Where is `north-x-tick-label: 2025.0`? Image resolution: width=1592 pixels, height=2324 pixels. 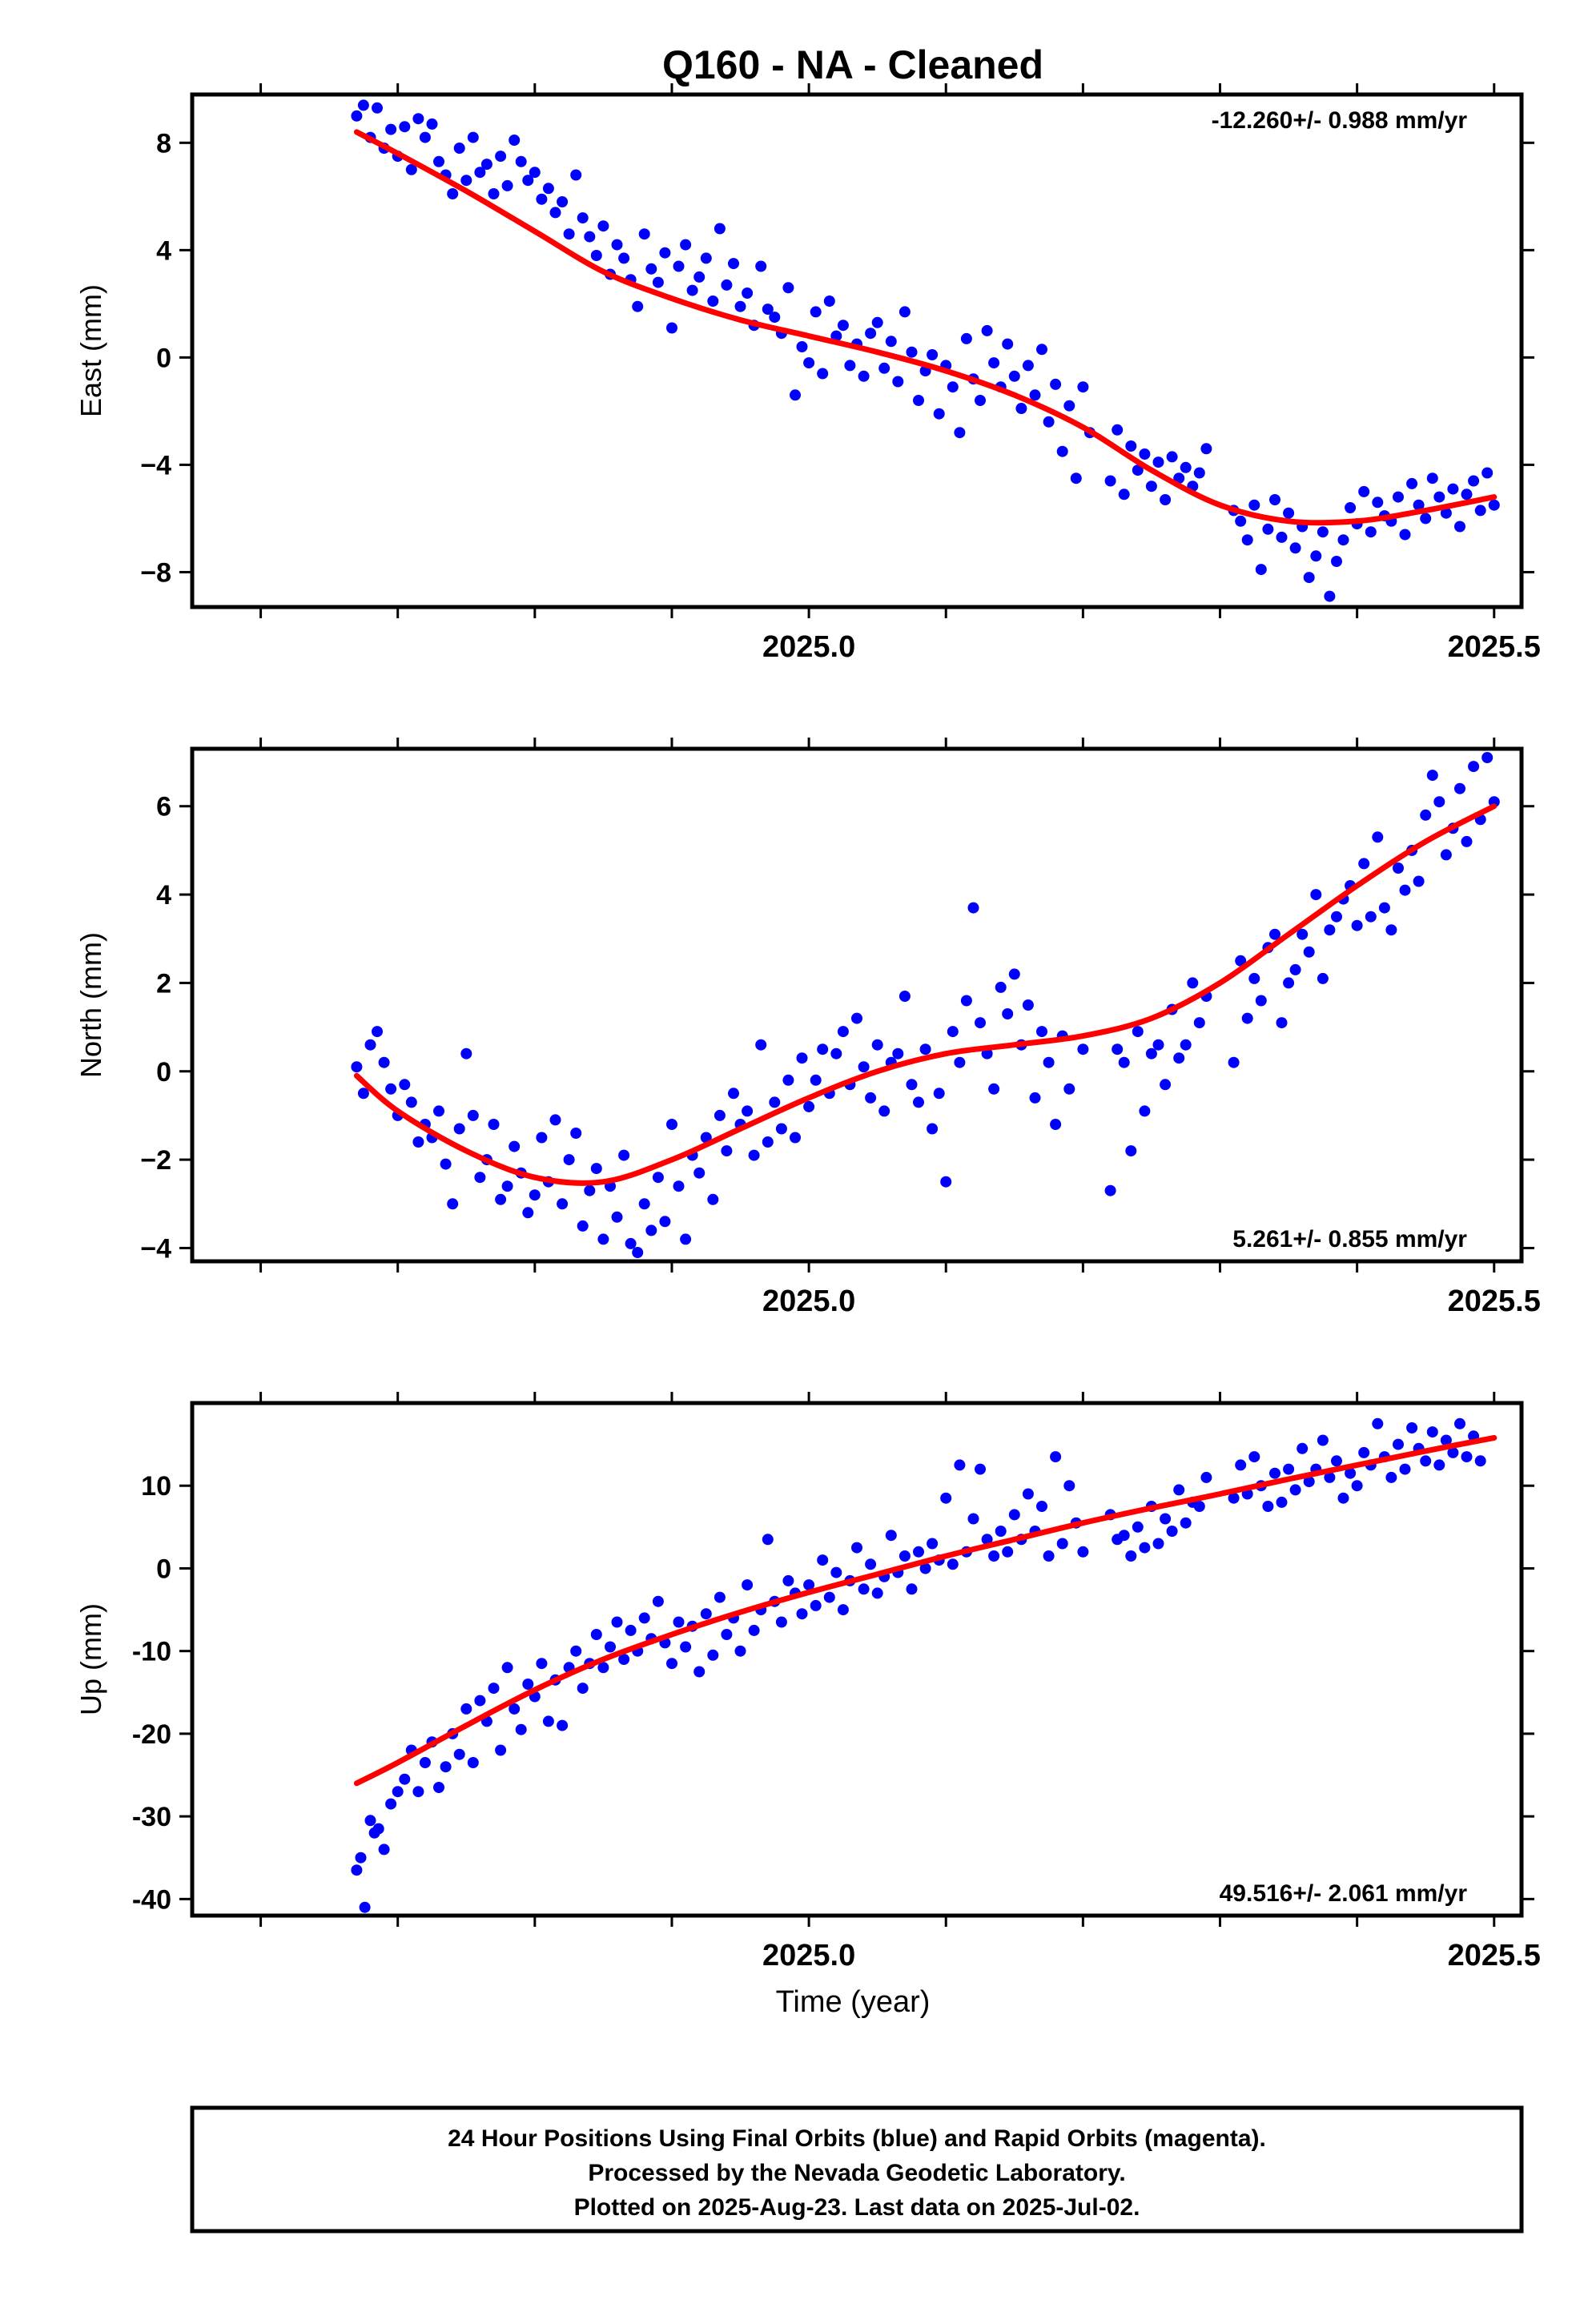 north-x-tick-label: 2025.0 is located at coordinates (809, 1301).